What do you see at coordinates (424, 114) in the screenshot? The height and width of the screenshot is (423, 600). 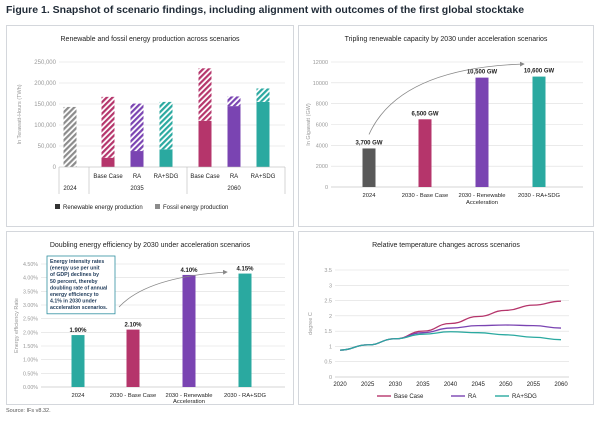 I see `data-label: 6,500 GW` at bounding box center [424, 114].